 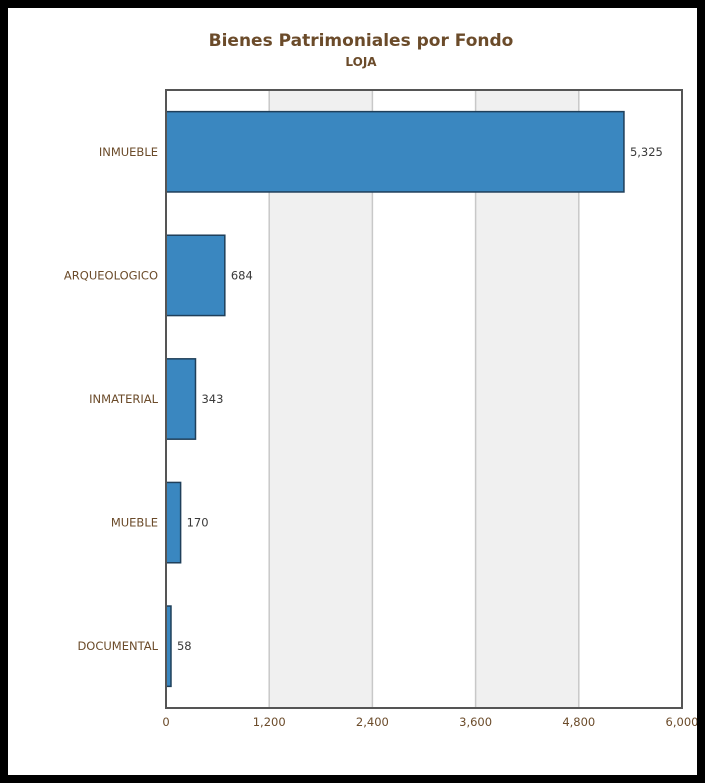 I want to click on data-label: 170, so click(x=198, y=523).